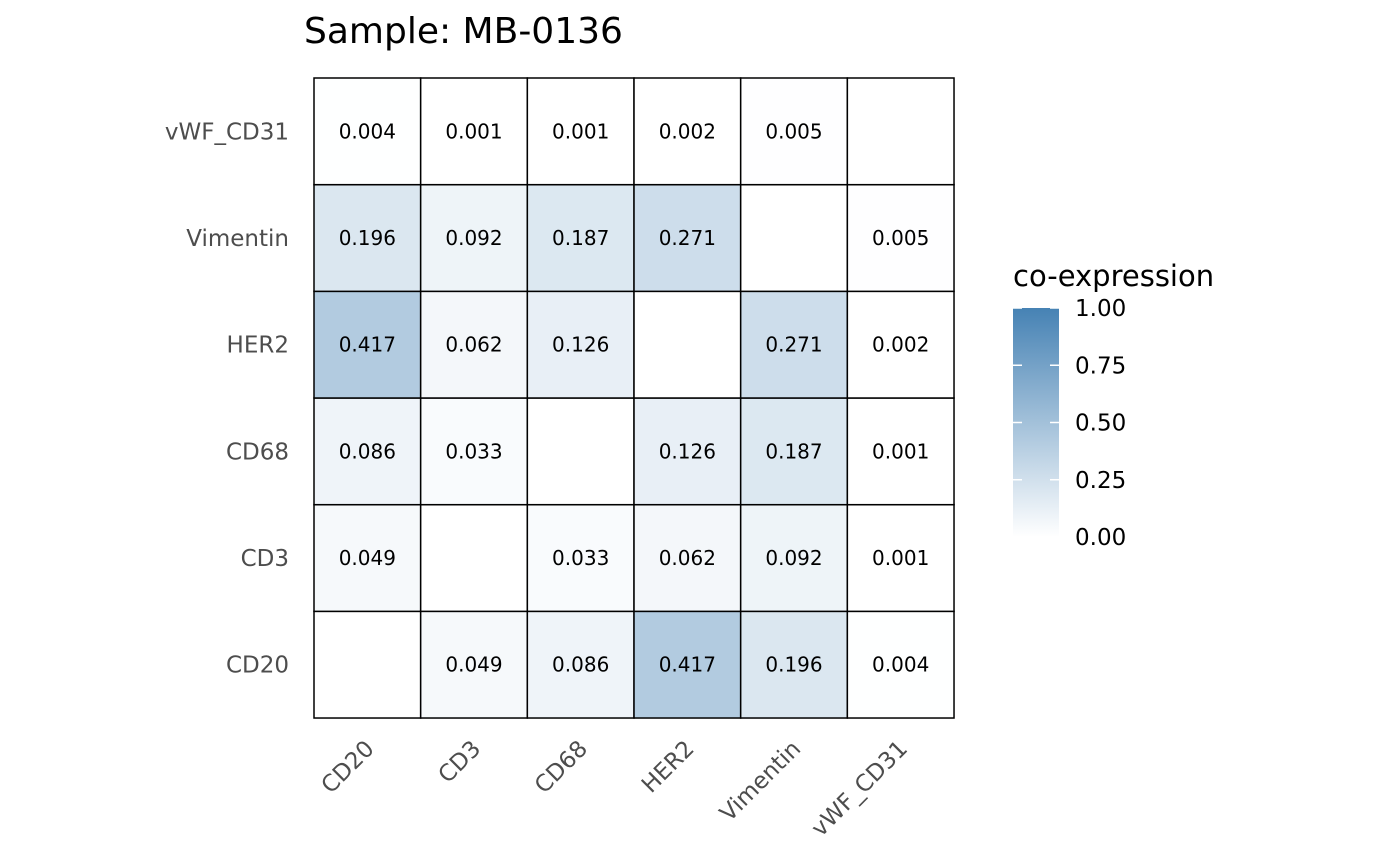  I want to click on y-tick-label: CD20, so click(257, 666).